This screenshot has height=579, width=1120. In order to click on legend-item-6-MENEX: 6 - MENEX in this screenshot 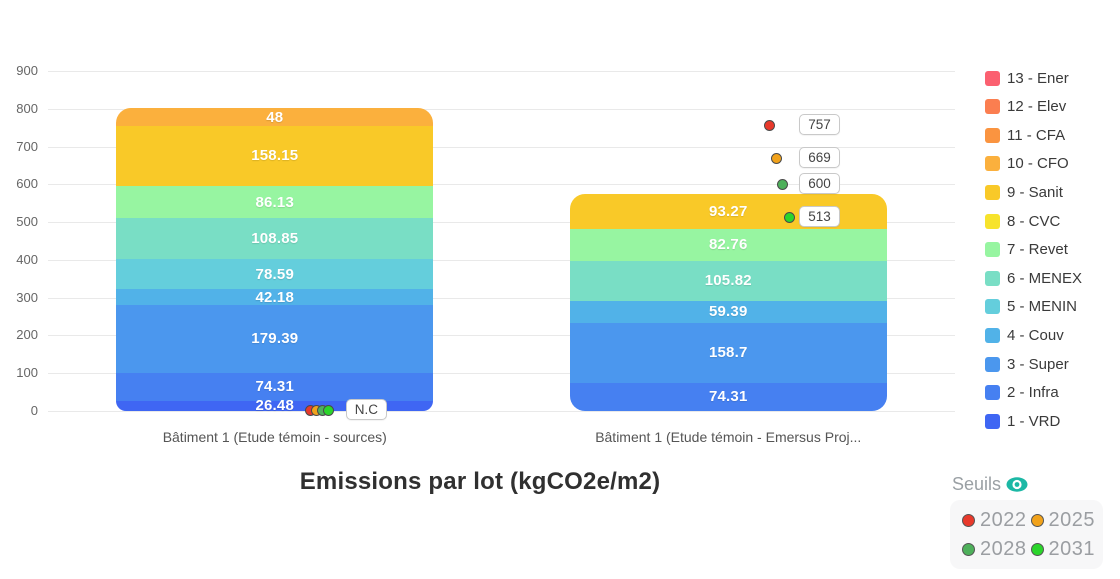, I will do `click(1034, 278)`.